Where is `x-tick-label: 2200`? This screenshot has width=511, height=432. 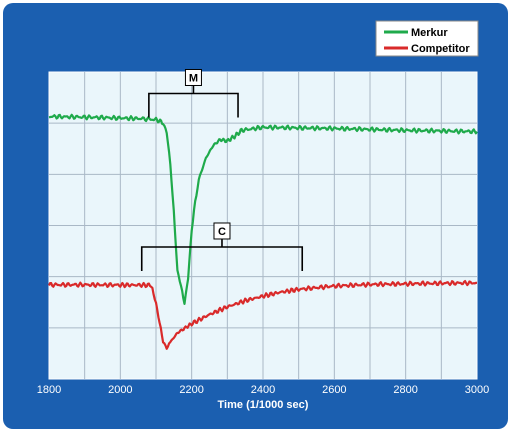
x-tick-label: 2200 is located at coordinates (191, 390).